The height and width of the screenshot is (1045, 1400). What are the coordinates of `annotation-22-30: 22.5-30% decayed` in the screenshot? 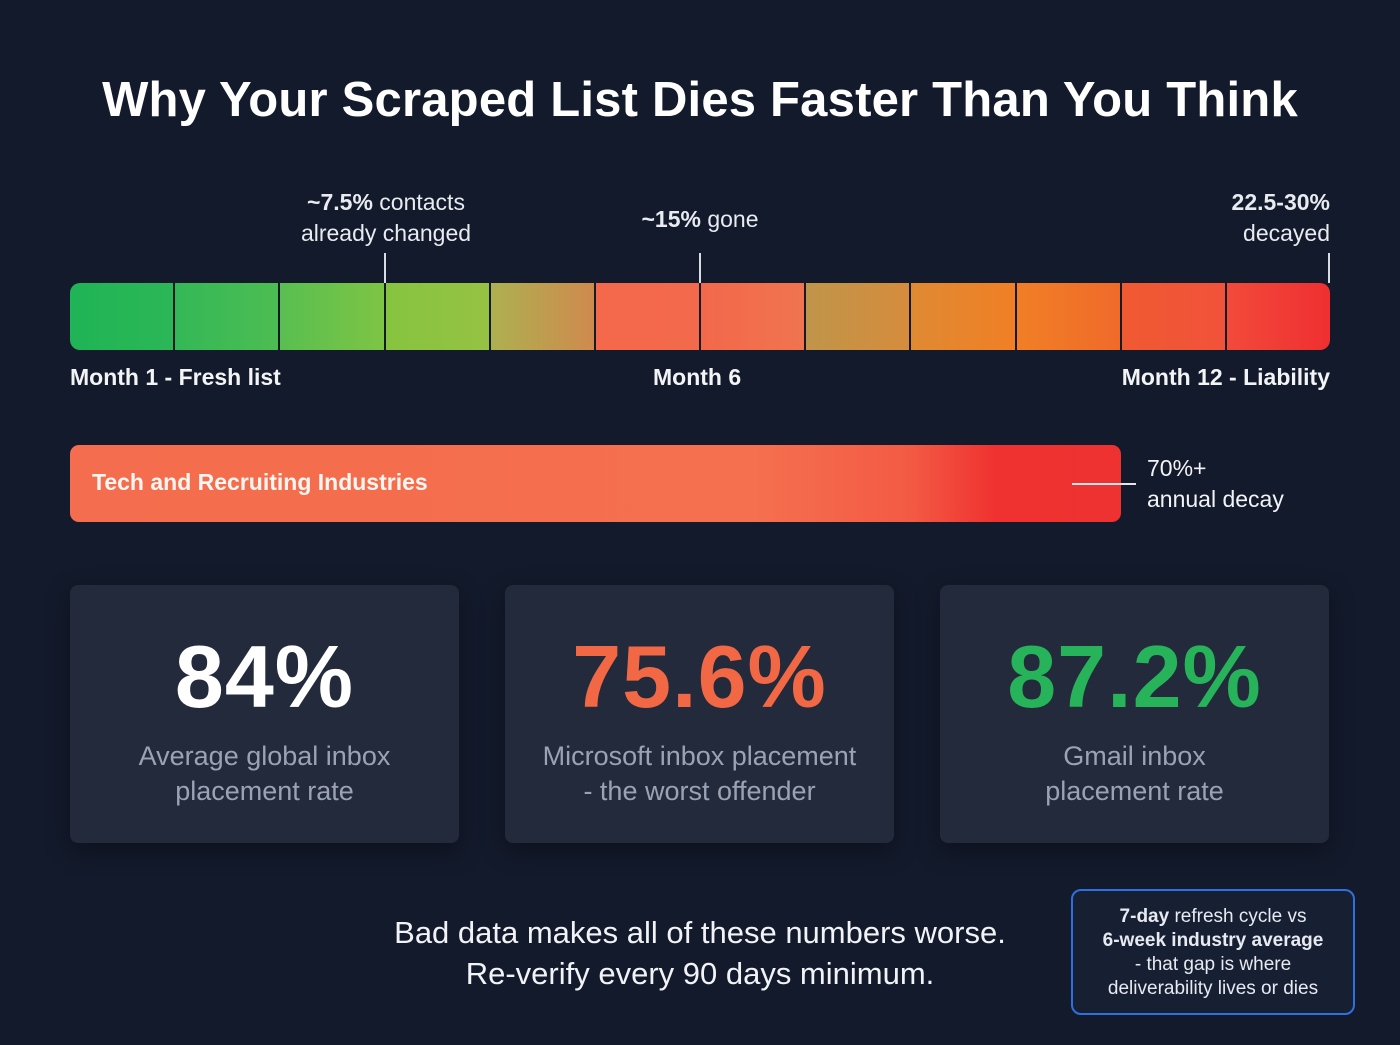 It's located at (1280, 217).